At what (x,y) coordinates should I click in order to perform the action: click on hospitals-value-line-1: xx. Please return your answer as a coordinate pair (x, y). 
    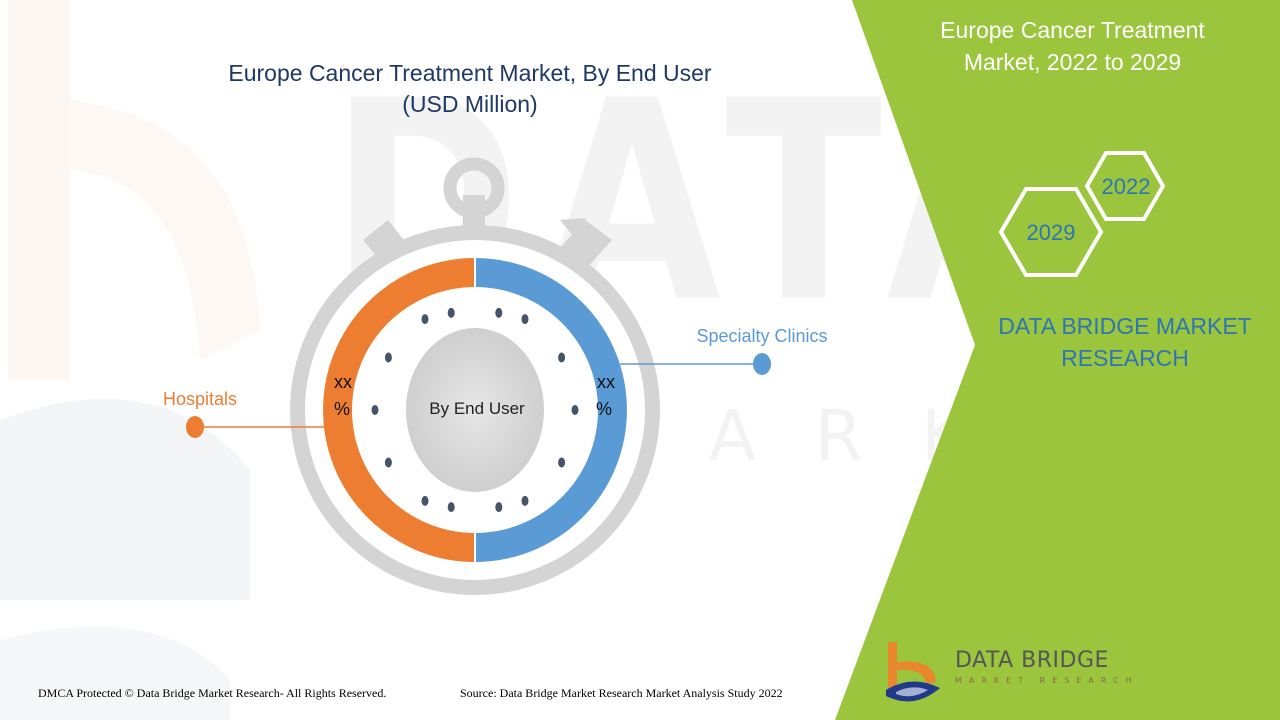
    Looking at the image, I should click on (343, 382).